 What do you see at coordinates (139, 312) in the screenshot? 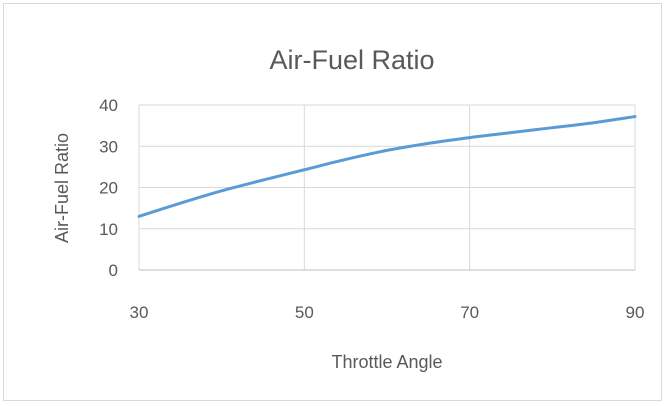
I see `x-tick-label: 30` at bounding box center [139, 312].